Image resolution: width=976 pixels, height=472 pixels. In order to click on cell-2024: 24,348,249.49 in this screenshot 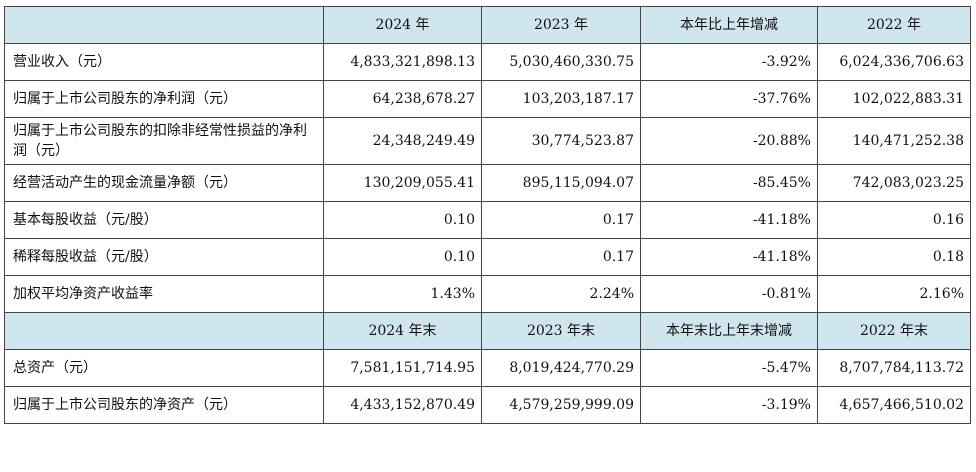, I will do `click(402, 141)`.